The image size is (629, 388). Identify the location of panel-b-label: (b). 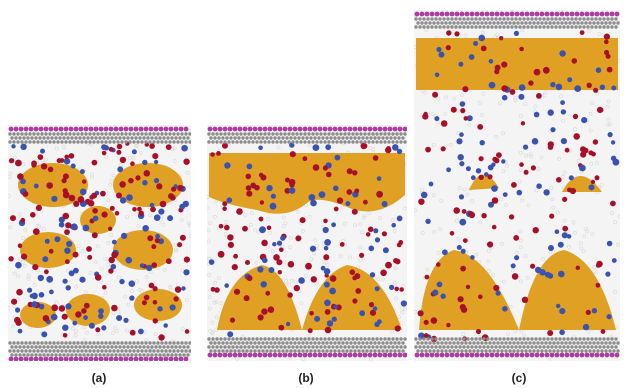
(306, 378).